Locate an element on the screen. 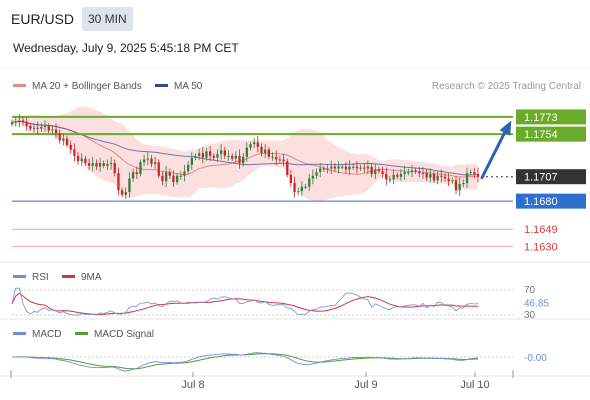 This screenshot has height=400, width=590. macd-panel: -0.00 is located at coordinates (279, 362).